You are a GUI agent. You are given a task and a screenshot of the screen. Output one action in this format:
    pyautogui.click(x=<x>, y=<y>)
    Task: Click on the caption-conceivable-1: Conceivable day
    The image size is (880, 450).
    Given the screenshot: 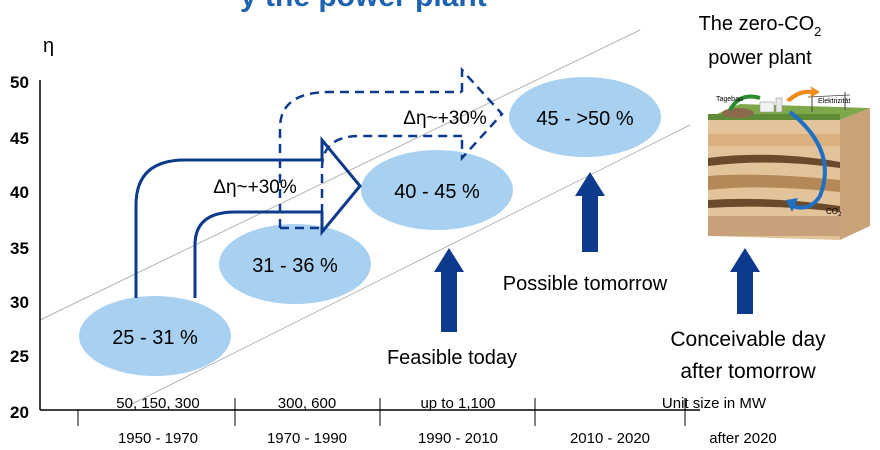 What is the action you would take?
    pyautogui.click(x=748, y=339)
    